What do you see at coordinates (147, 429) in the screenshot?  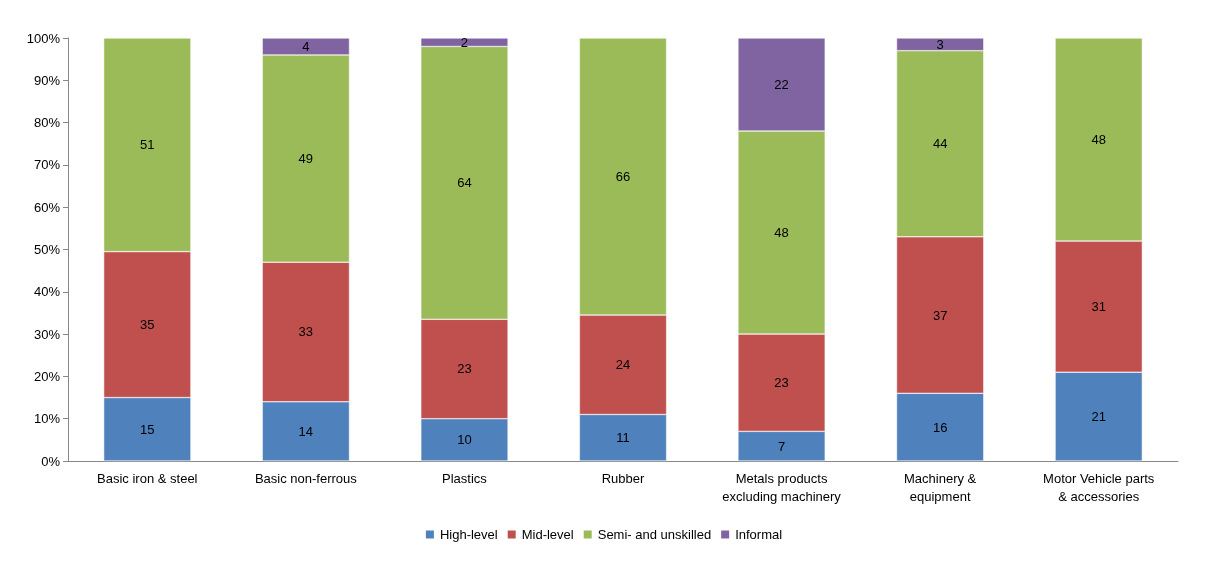 I see `data-label: 15` at bounding box center [147, 429].